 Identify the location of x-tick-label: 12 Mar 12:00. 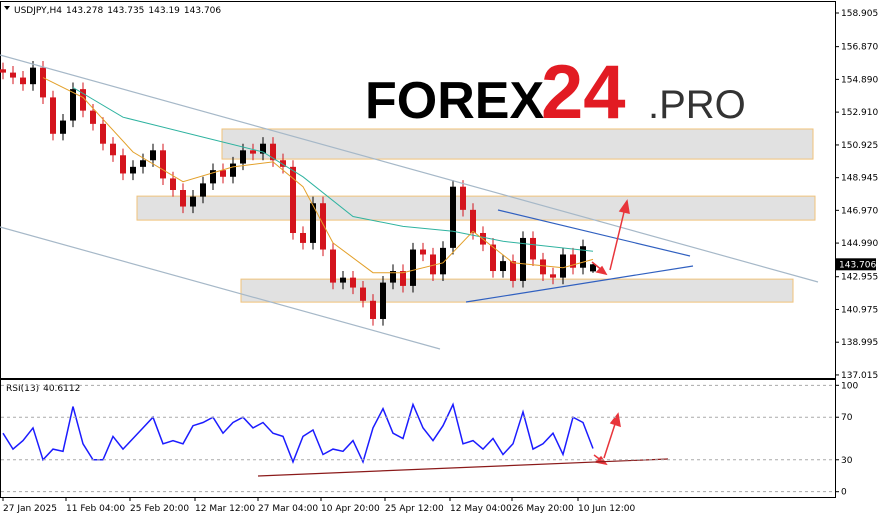
(225, 509).